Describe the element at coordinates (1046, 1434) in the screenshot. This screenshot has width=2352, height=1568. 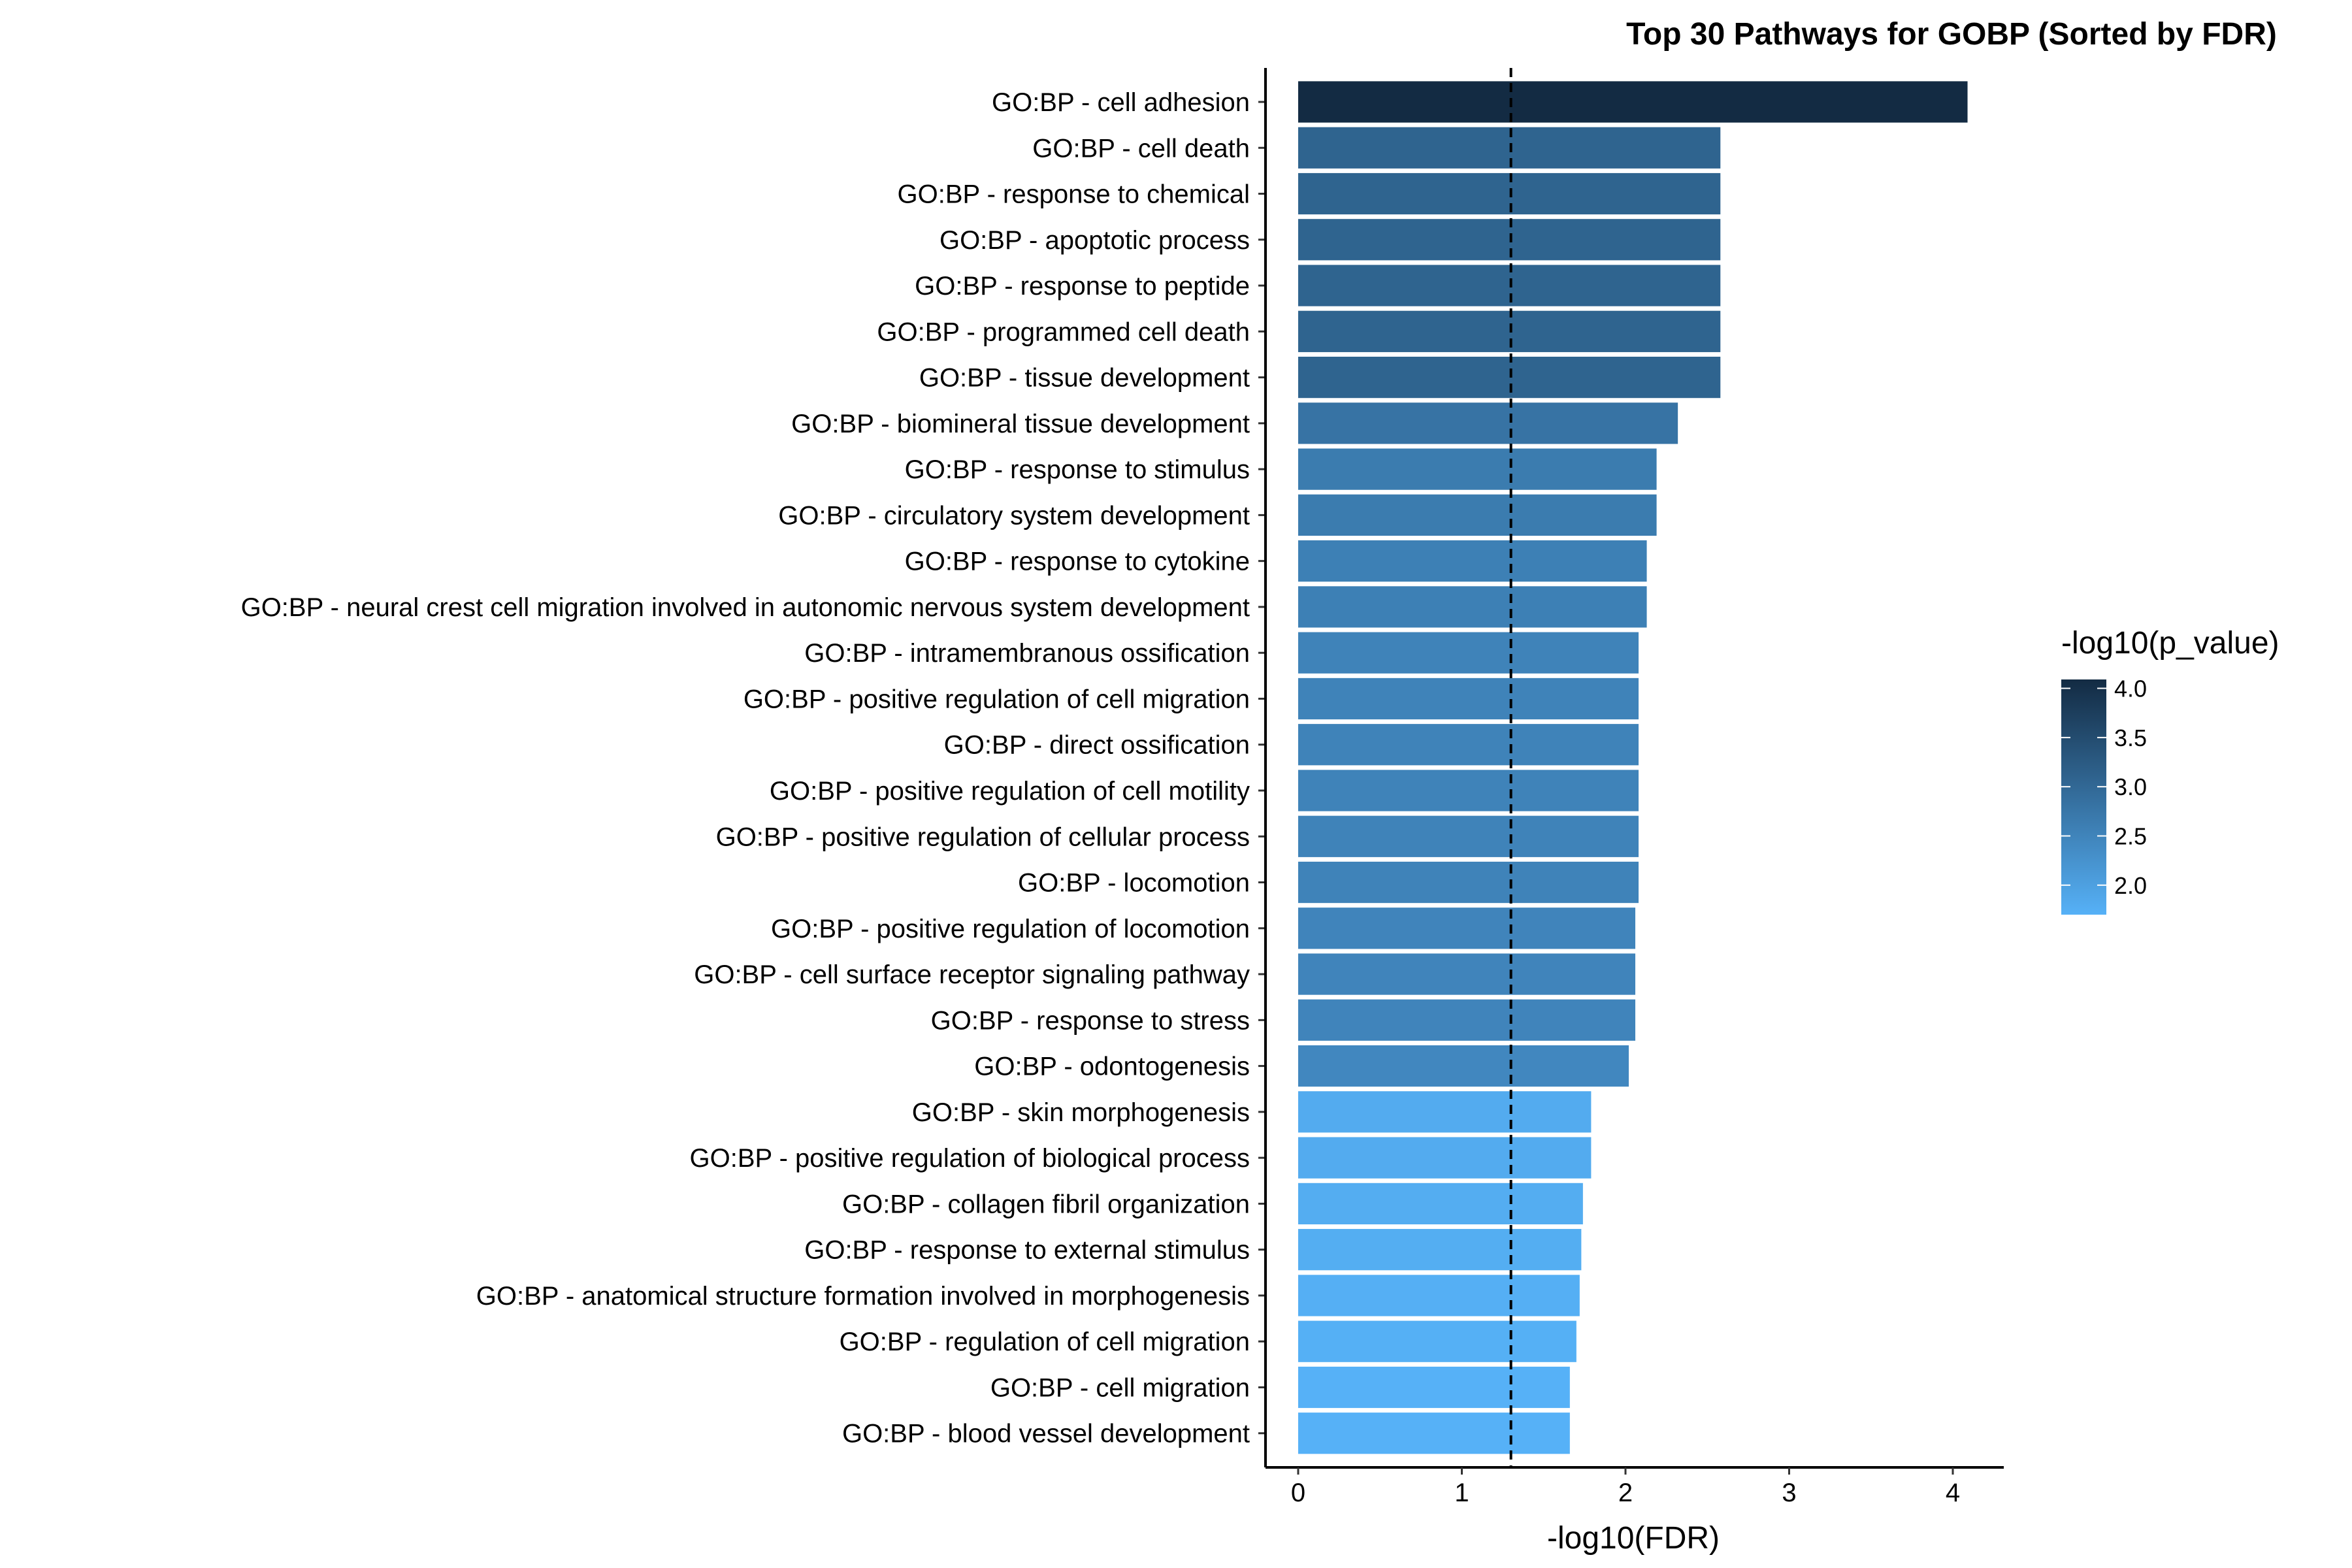
I see `y-tick-label-30: GO:BP - blood vessel development` at that location.